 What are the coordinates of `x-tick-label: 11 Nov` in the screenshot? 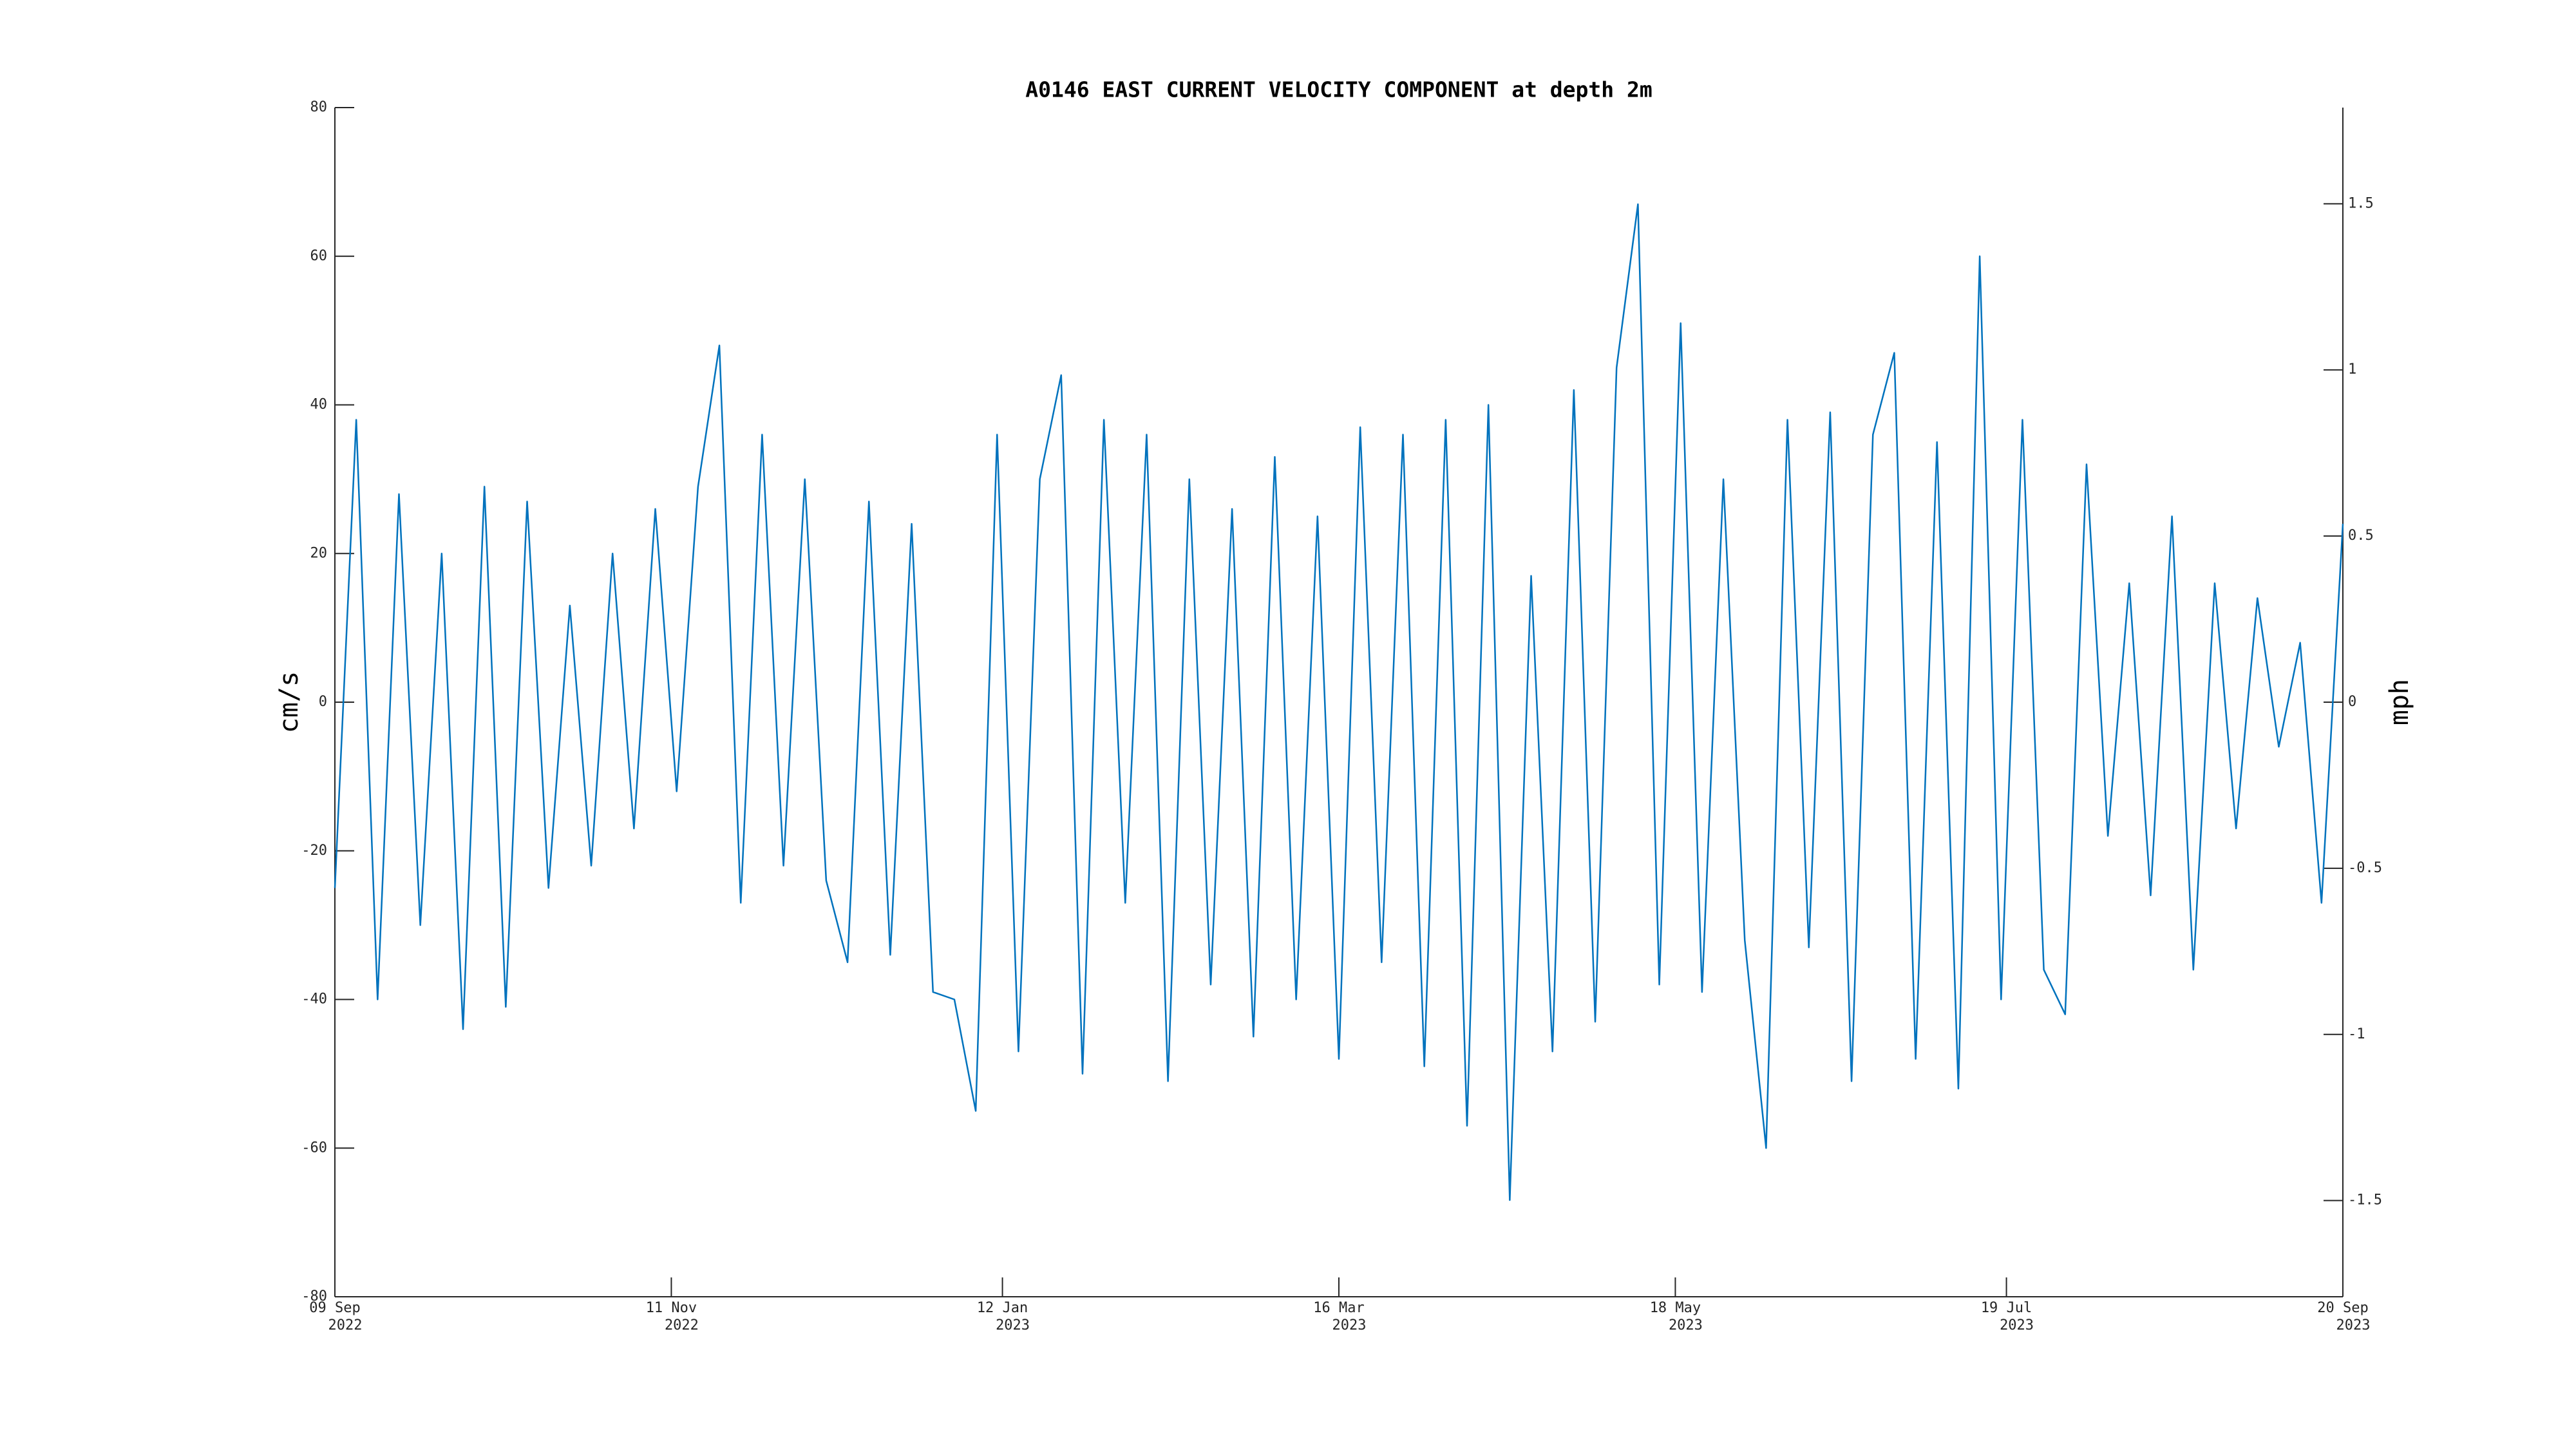 It's located at (671, 1308).